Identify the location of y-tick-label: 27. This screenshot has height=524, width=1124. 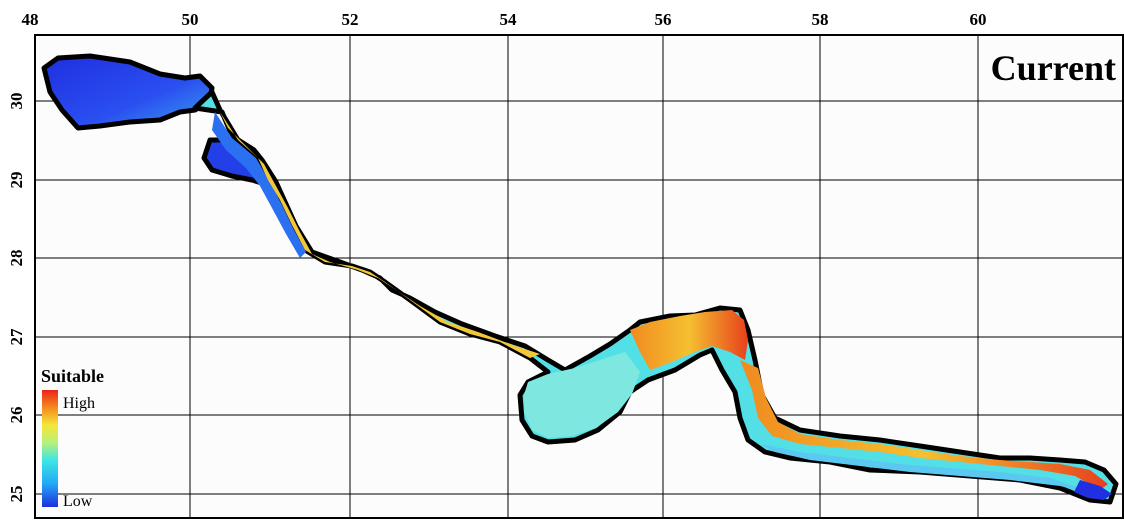
(16, 337).